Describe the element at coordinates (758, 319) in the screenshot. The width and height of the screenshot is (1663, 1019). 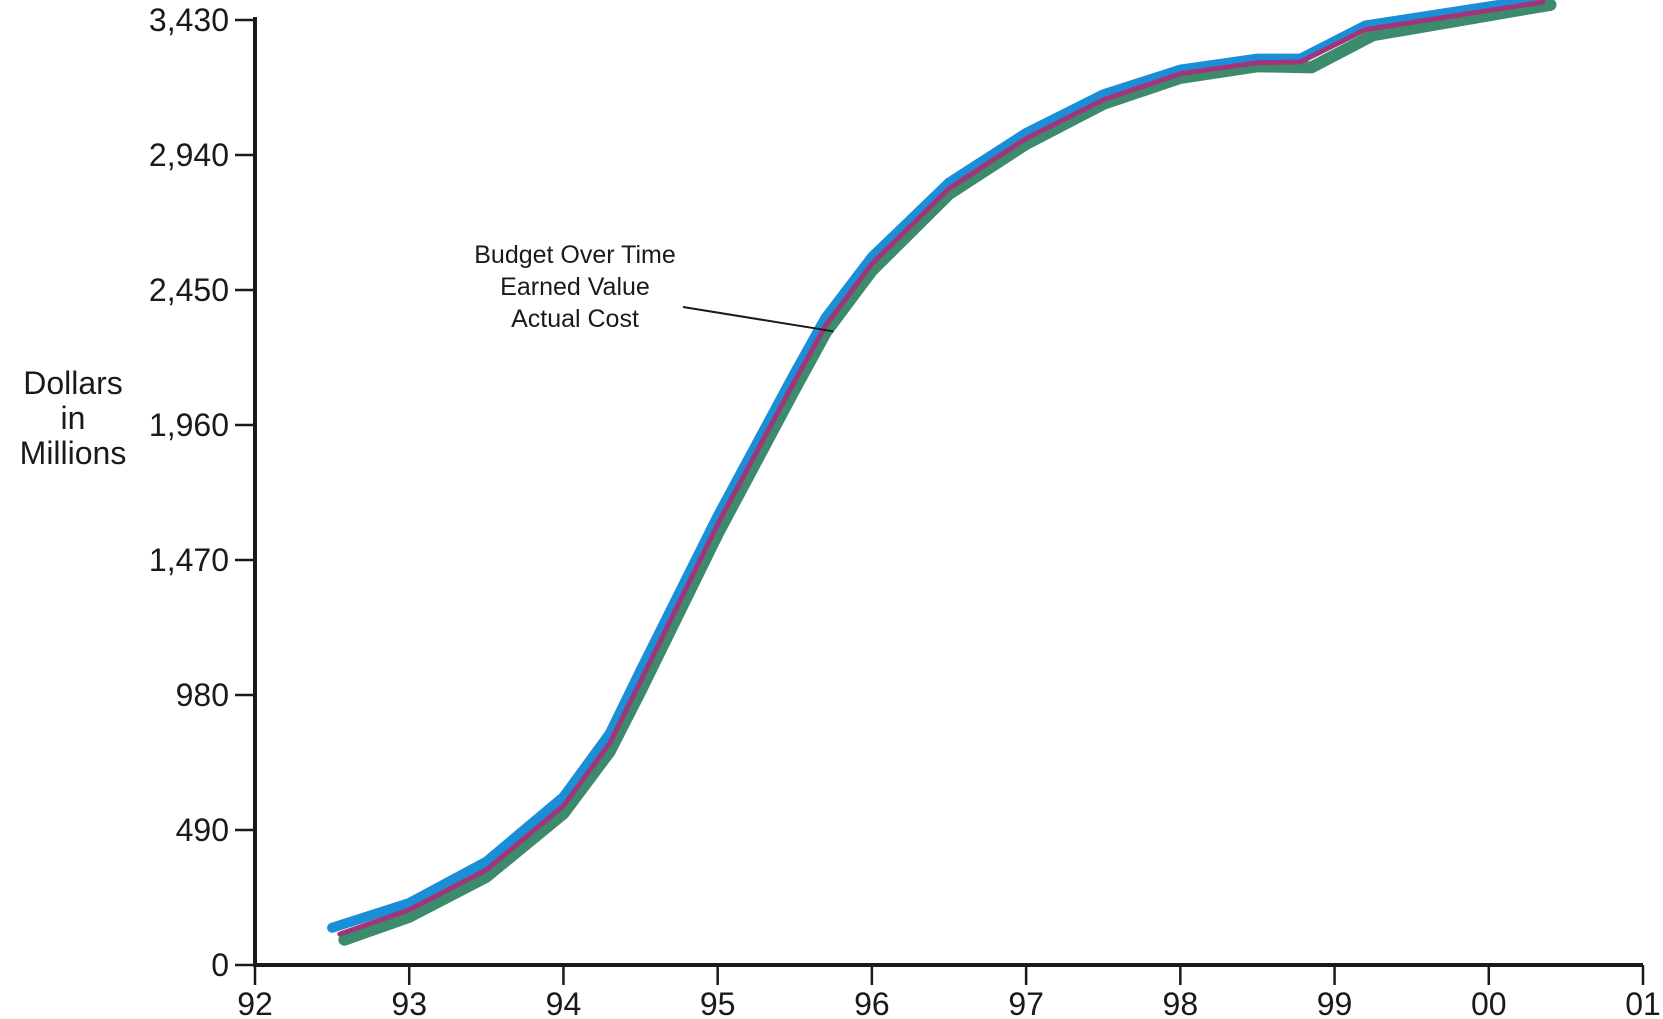
I see `annotation-pointer-line` at that location.